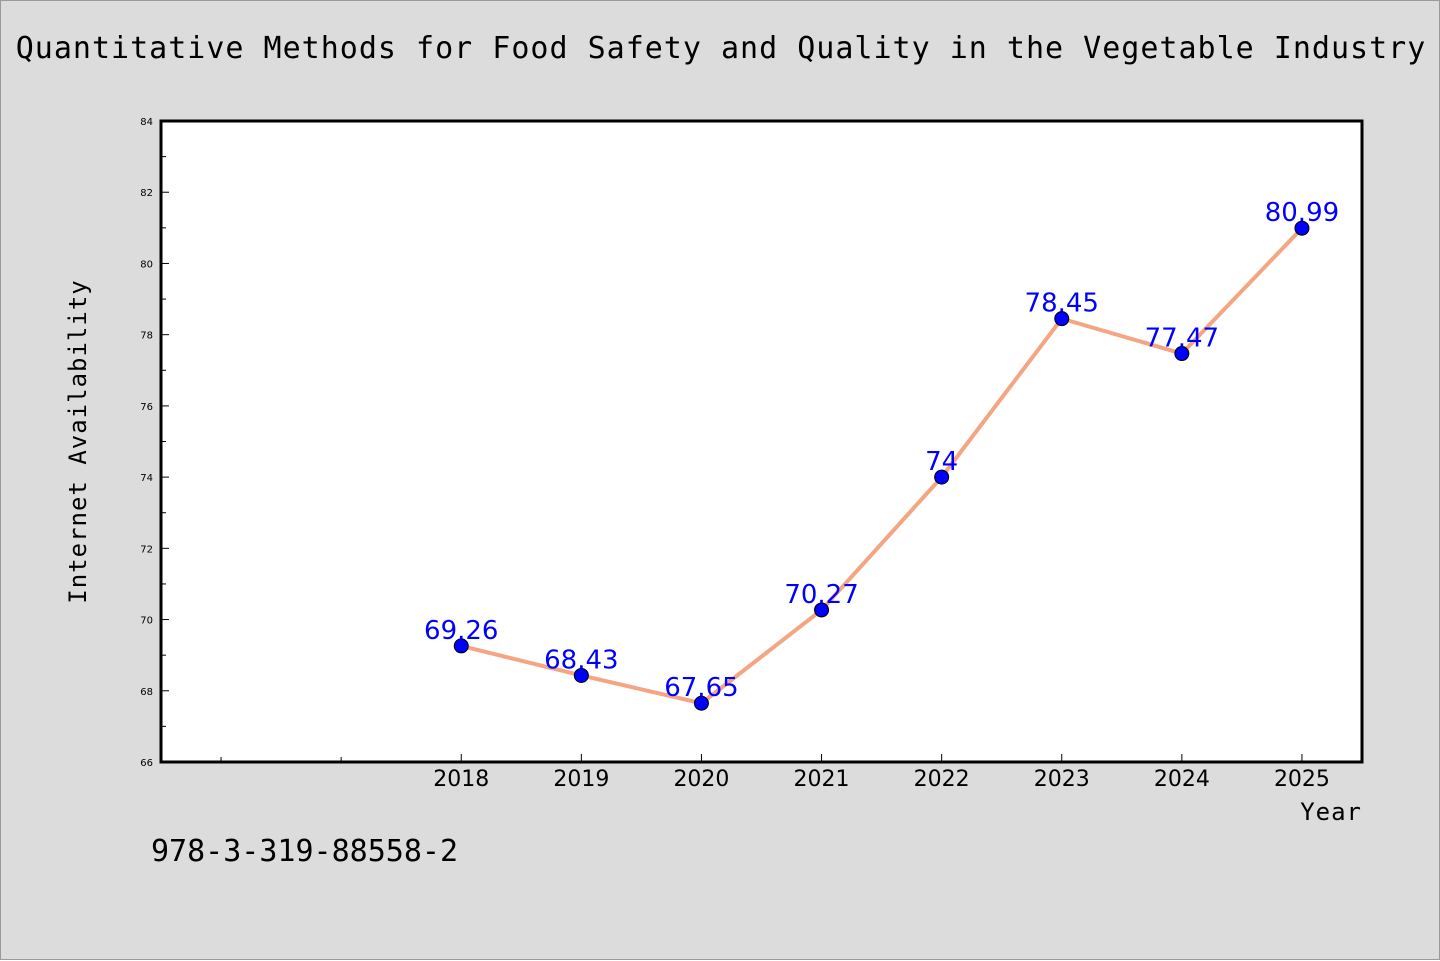 The height and width of the screenshot is (961, 1440). I want to click on y-tick-label: 80, so click(146, 264).